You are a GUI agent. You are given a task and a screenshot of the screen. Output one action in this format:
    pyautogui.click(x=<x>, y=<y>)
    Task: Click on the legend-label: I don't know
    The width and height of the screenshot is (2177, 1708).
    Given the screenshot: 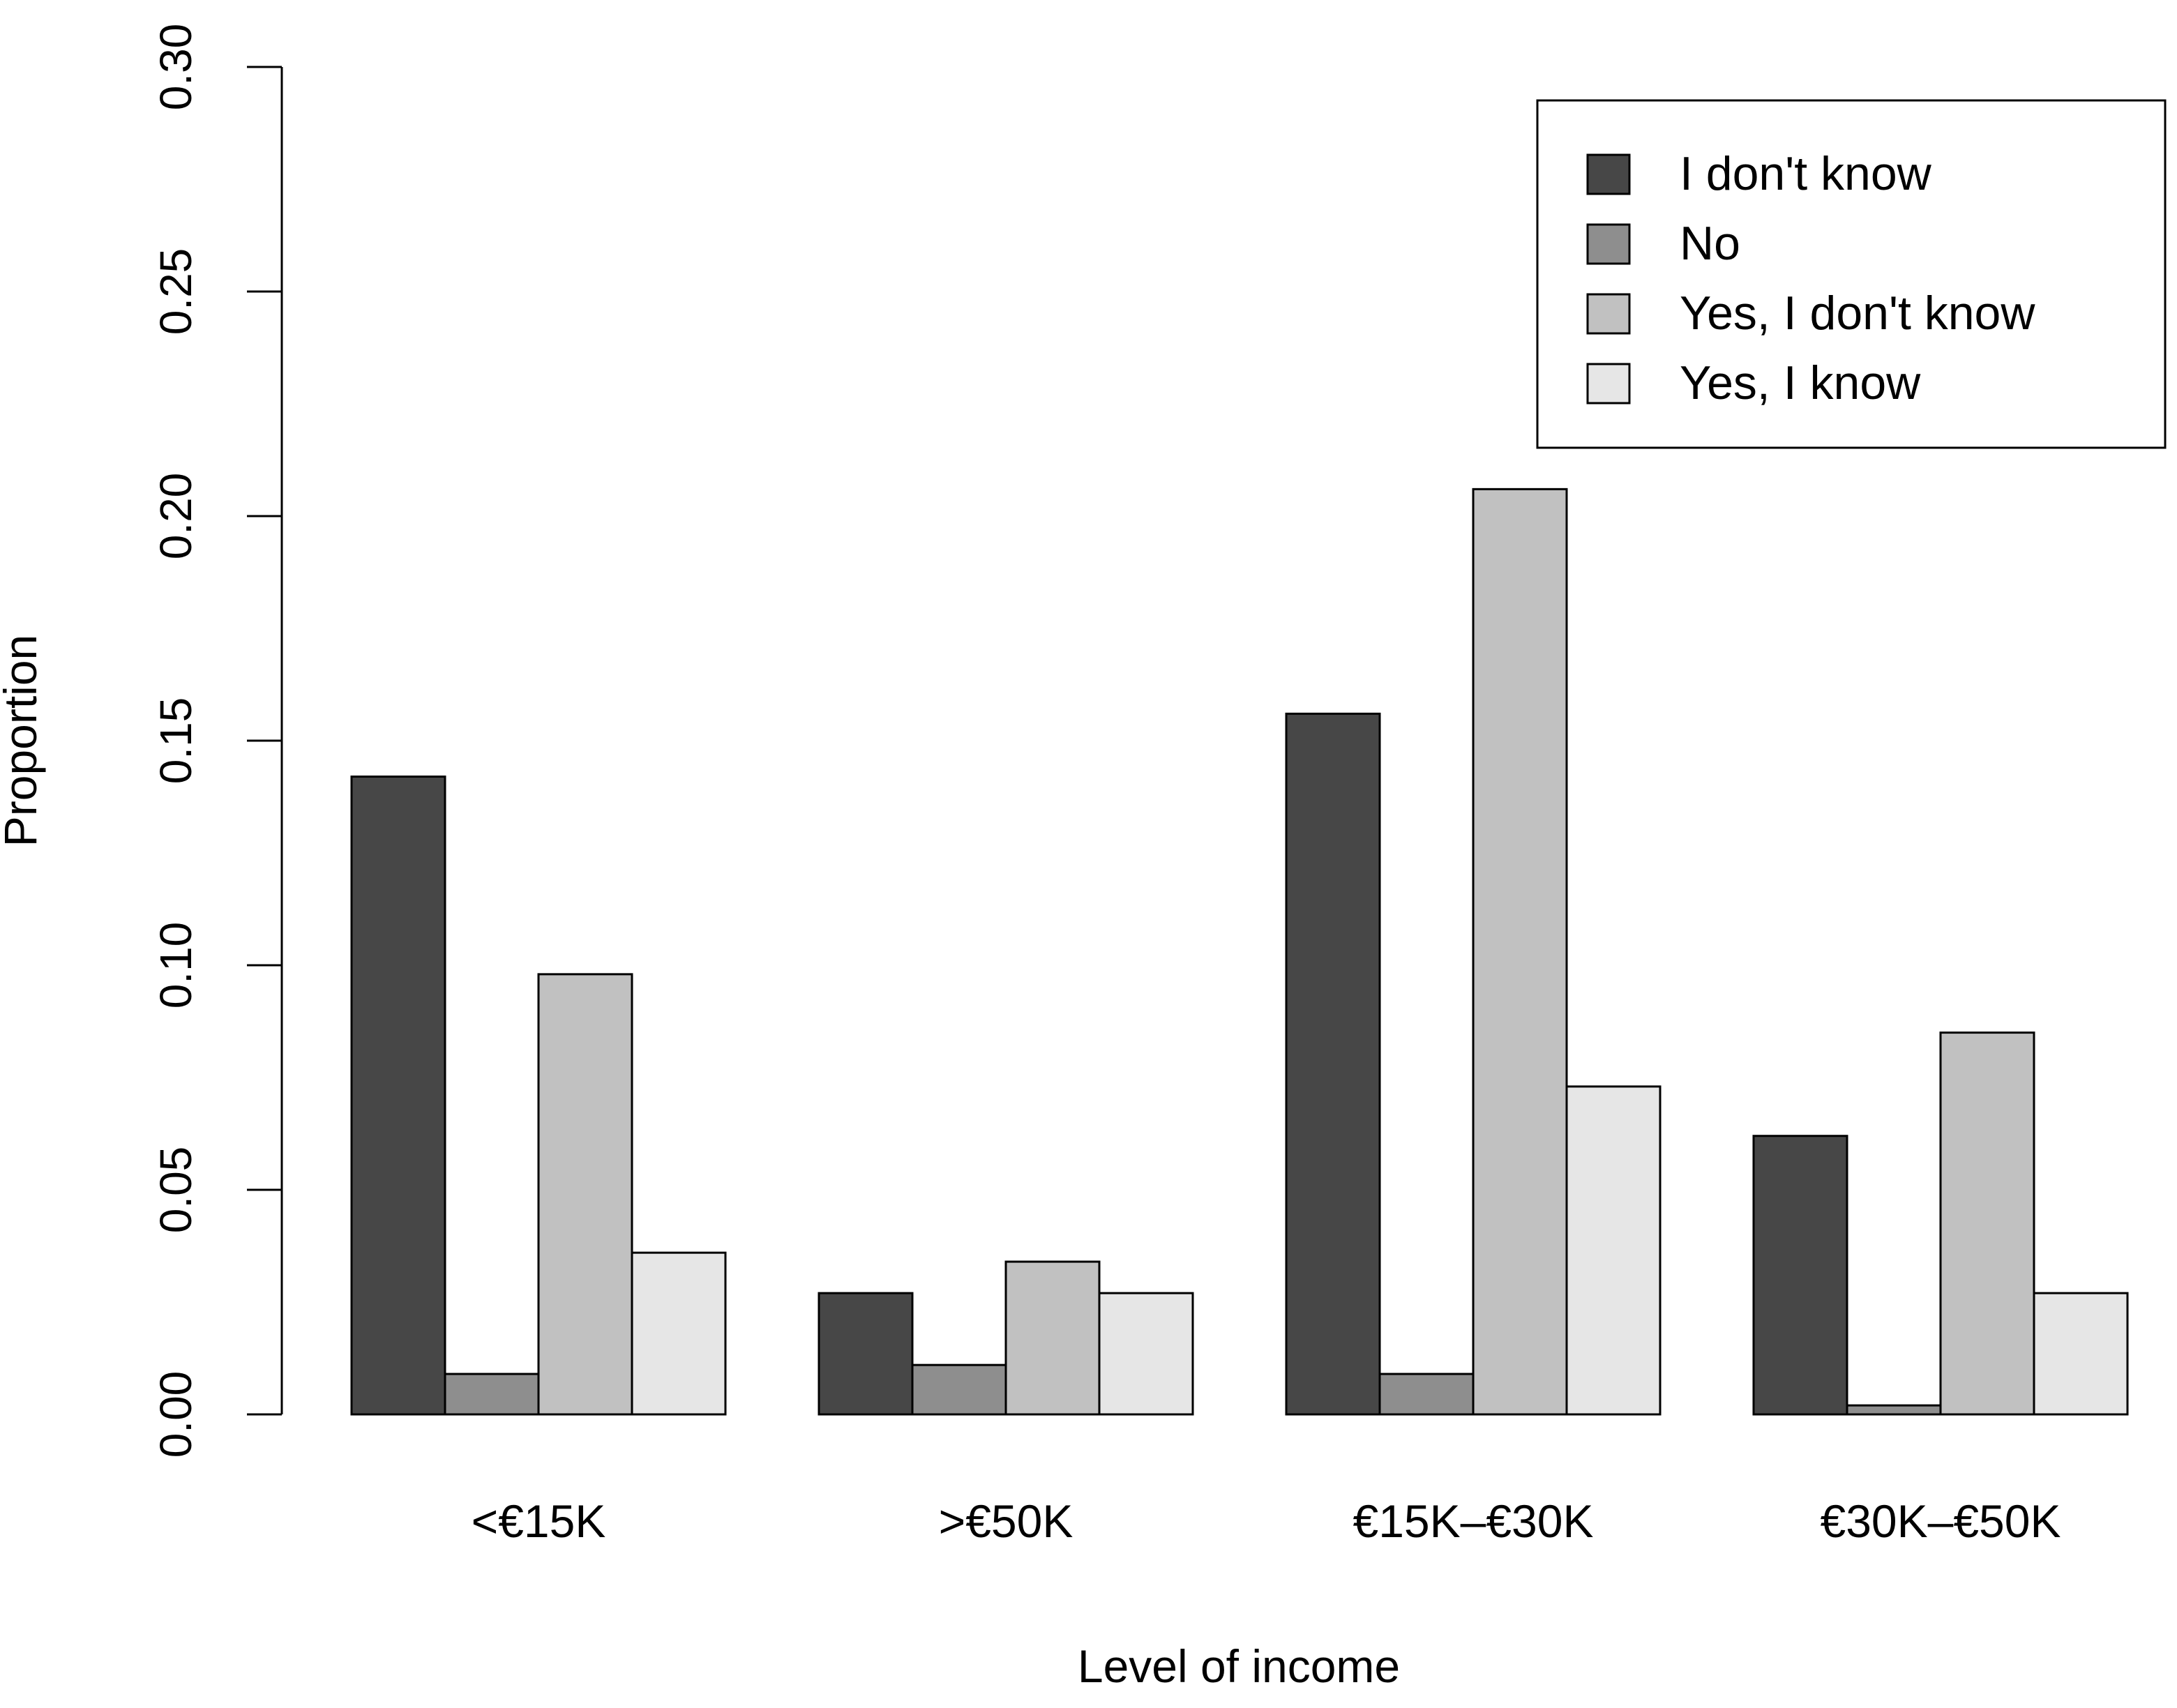 What is the action you would take?
    pyautogui.click(x=1806, y=173)
    